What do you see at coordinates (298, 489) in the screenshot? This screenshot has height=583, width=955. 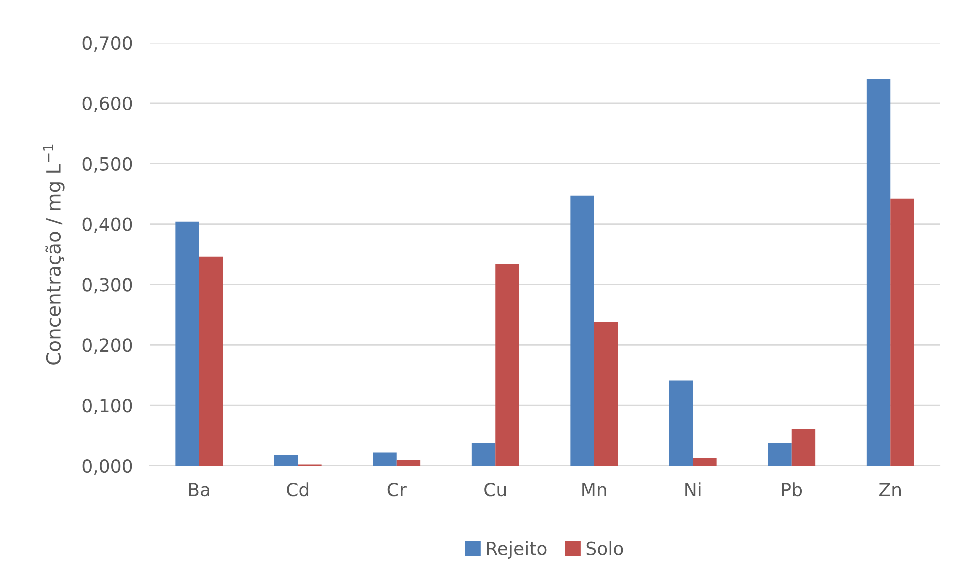 I see `x-tick-label: Cd` at bounding box center [298, 489].